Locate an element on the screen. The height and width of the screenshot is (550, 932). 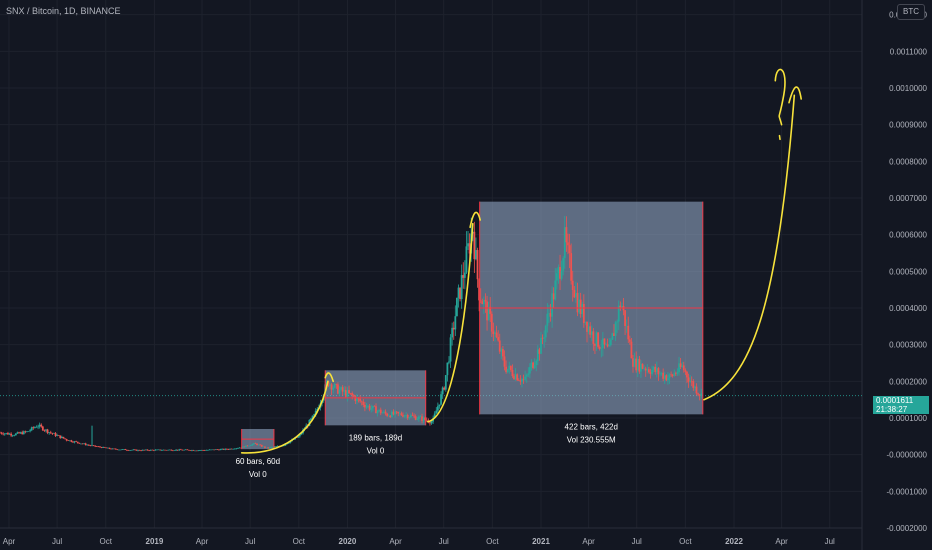
currency-button: BTC is located at coordinates (911, 12).